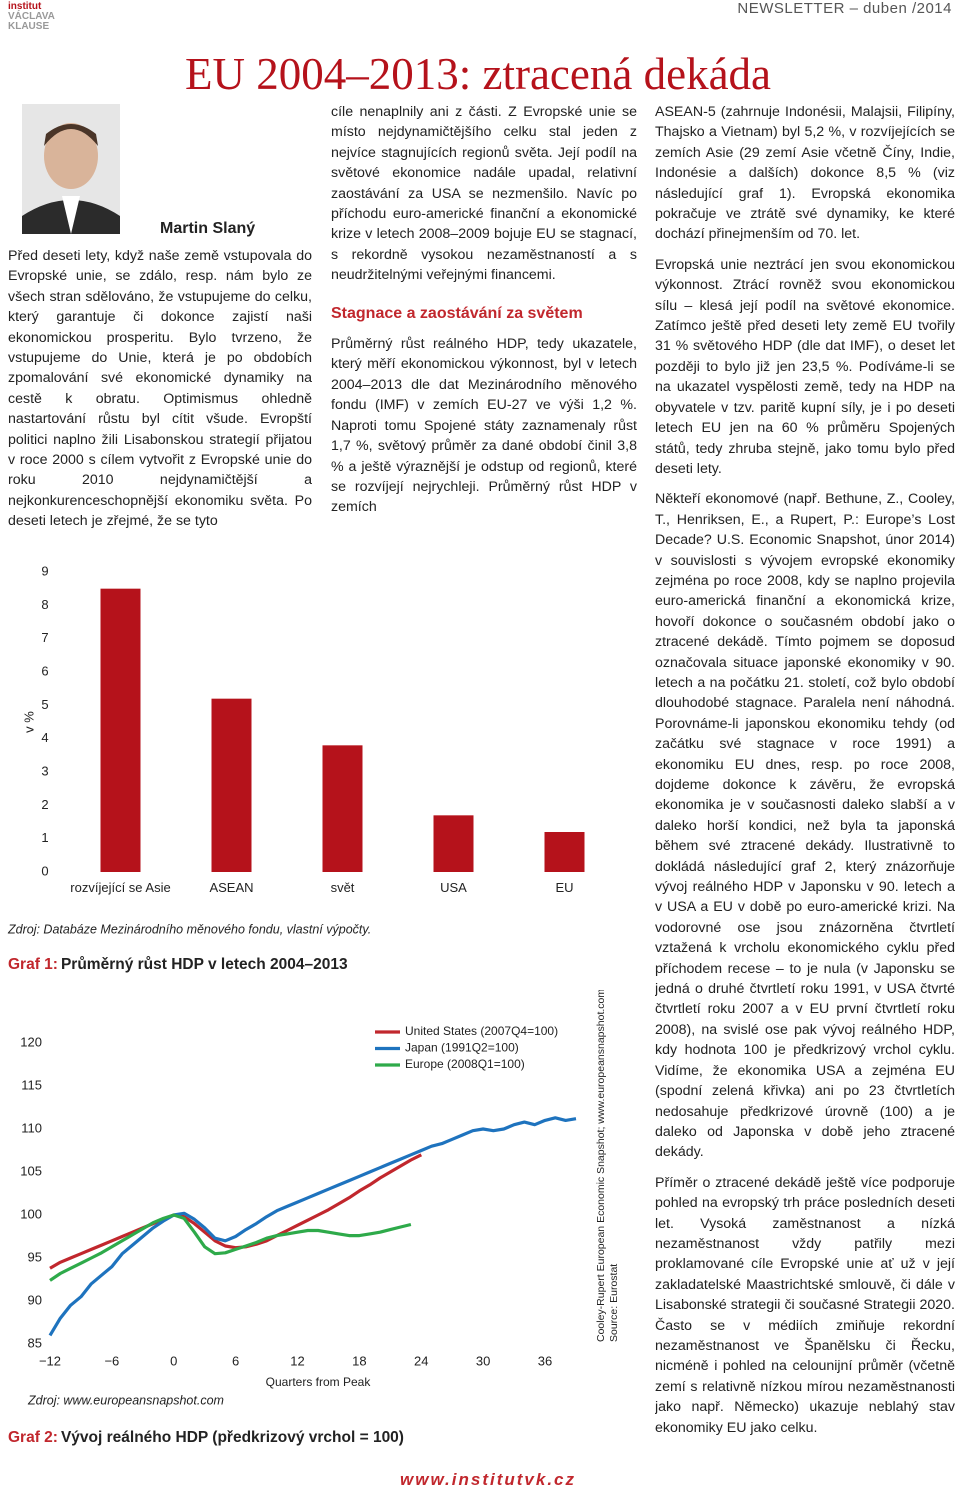 Image resolution: width=960 pixels, height=1490 pixels. Describe the element at coordinates (44, 704) in the screenshot. I see `y-tick-label: 5` at that location.